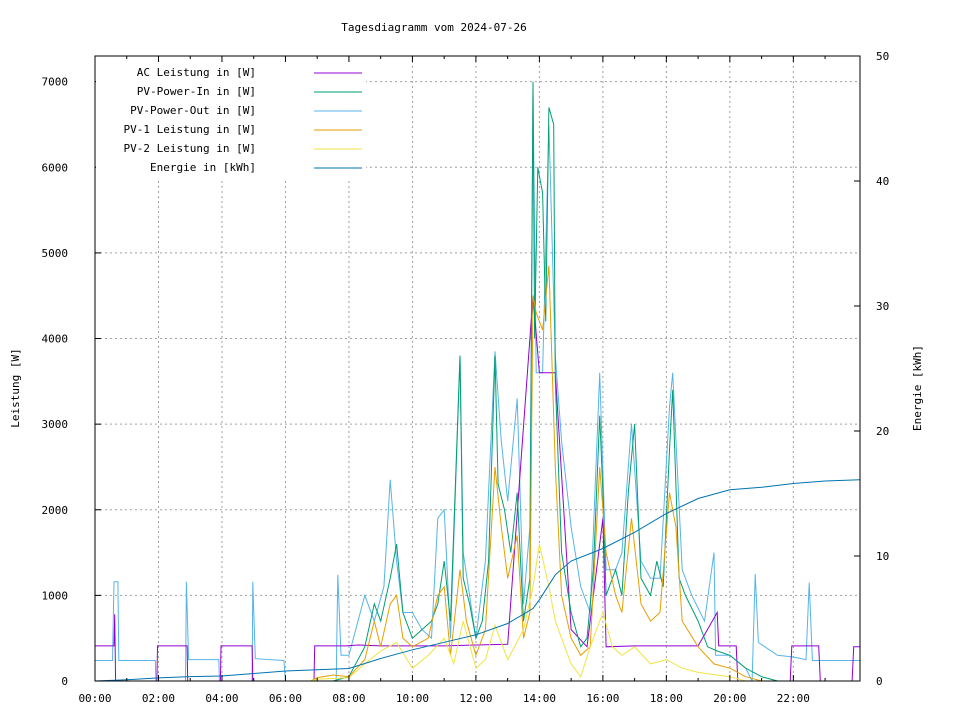 This screenshot has height=720, width=960. What do you see at coordinates (190, 129) in the screenshot?
I see `legend-label: PV-1 Leistung in [W]` at bounding box center [190, 129].